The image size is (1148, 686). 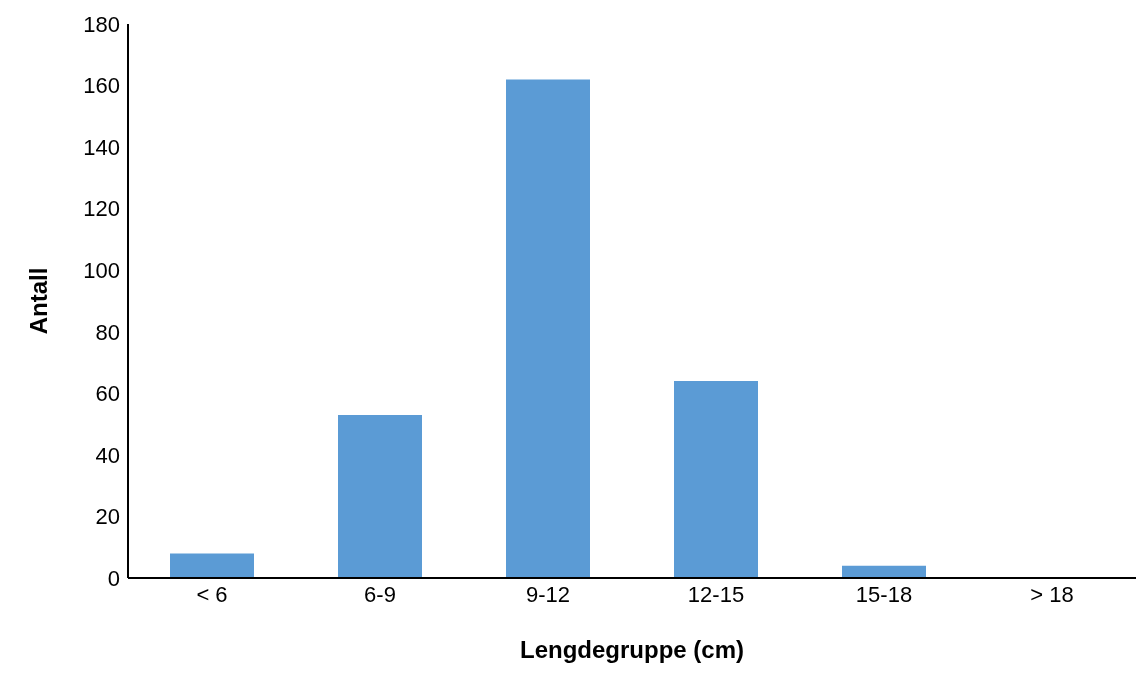 I want to click on x-tick-label: > 18, so click(x=1052, y=594).